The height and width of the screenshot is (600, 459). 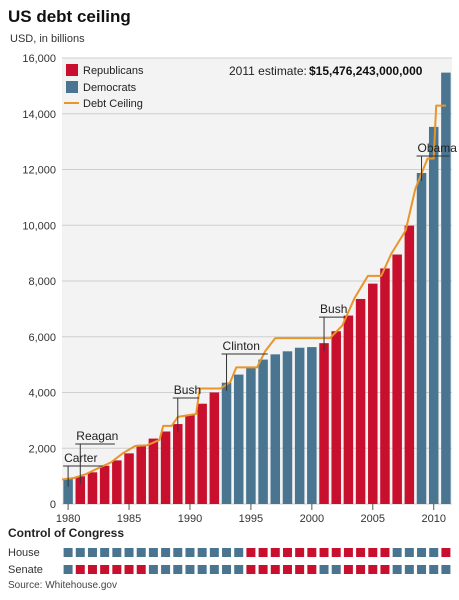 What do you see at coordinates (312, 425) in the screenshot?
I see `bar-2000` at bounding box center [312, 425].